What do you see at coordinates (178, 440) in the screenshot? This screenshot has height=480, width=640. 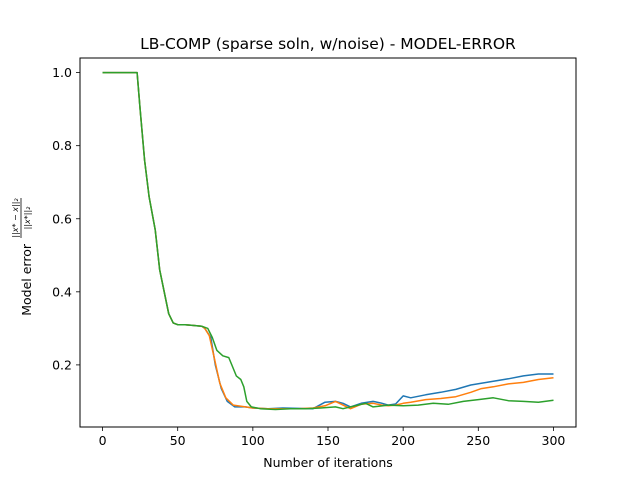 I see `x-tick-label: 50` at bounding box center [178, 440].